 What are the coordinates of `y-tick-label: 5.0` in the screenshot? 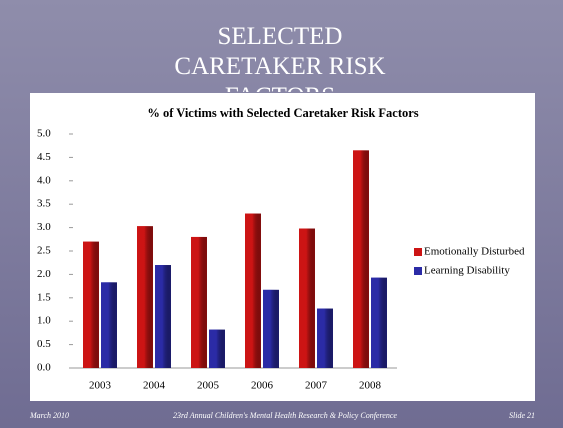 It's located at (44, 134).